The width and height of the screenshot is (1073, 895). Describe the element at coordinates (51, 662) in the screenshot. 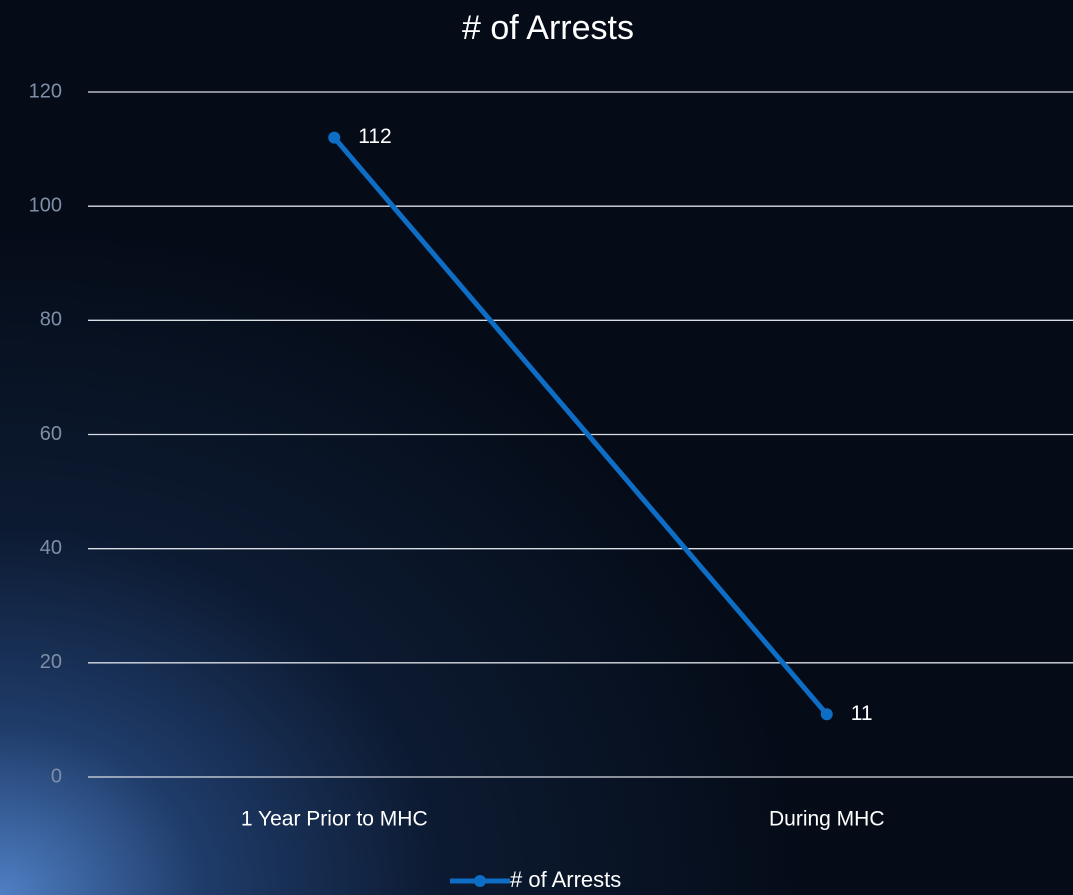

I see `y-tick-label: 20` at that location.